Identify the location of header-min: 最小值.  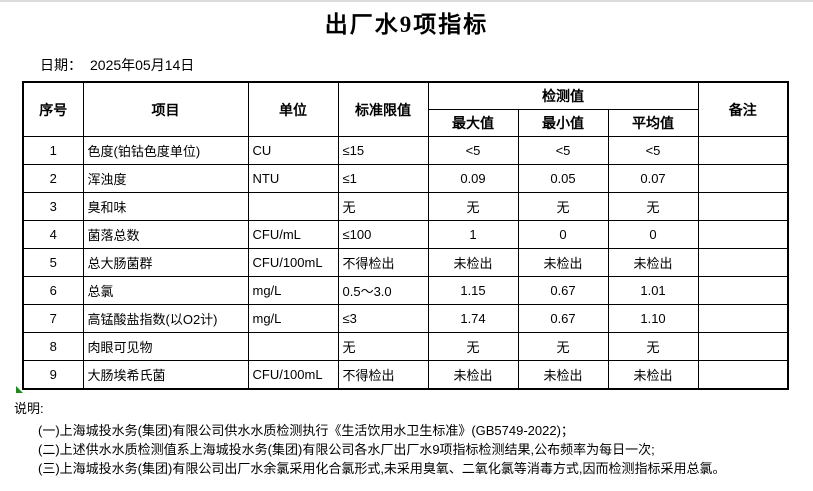
(563, 123).